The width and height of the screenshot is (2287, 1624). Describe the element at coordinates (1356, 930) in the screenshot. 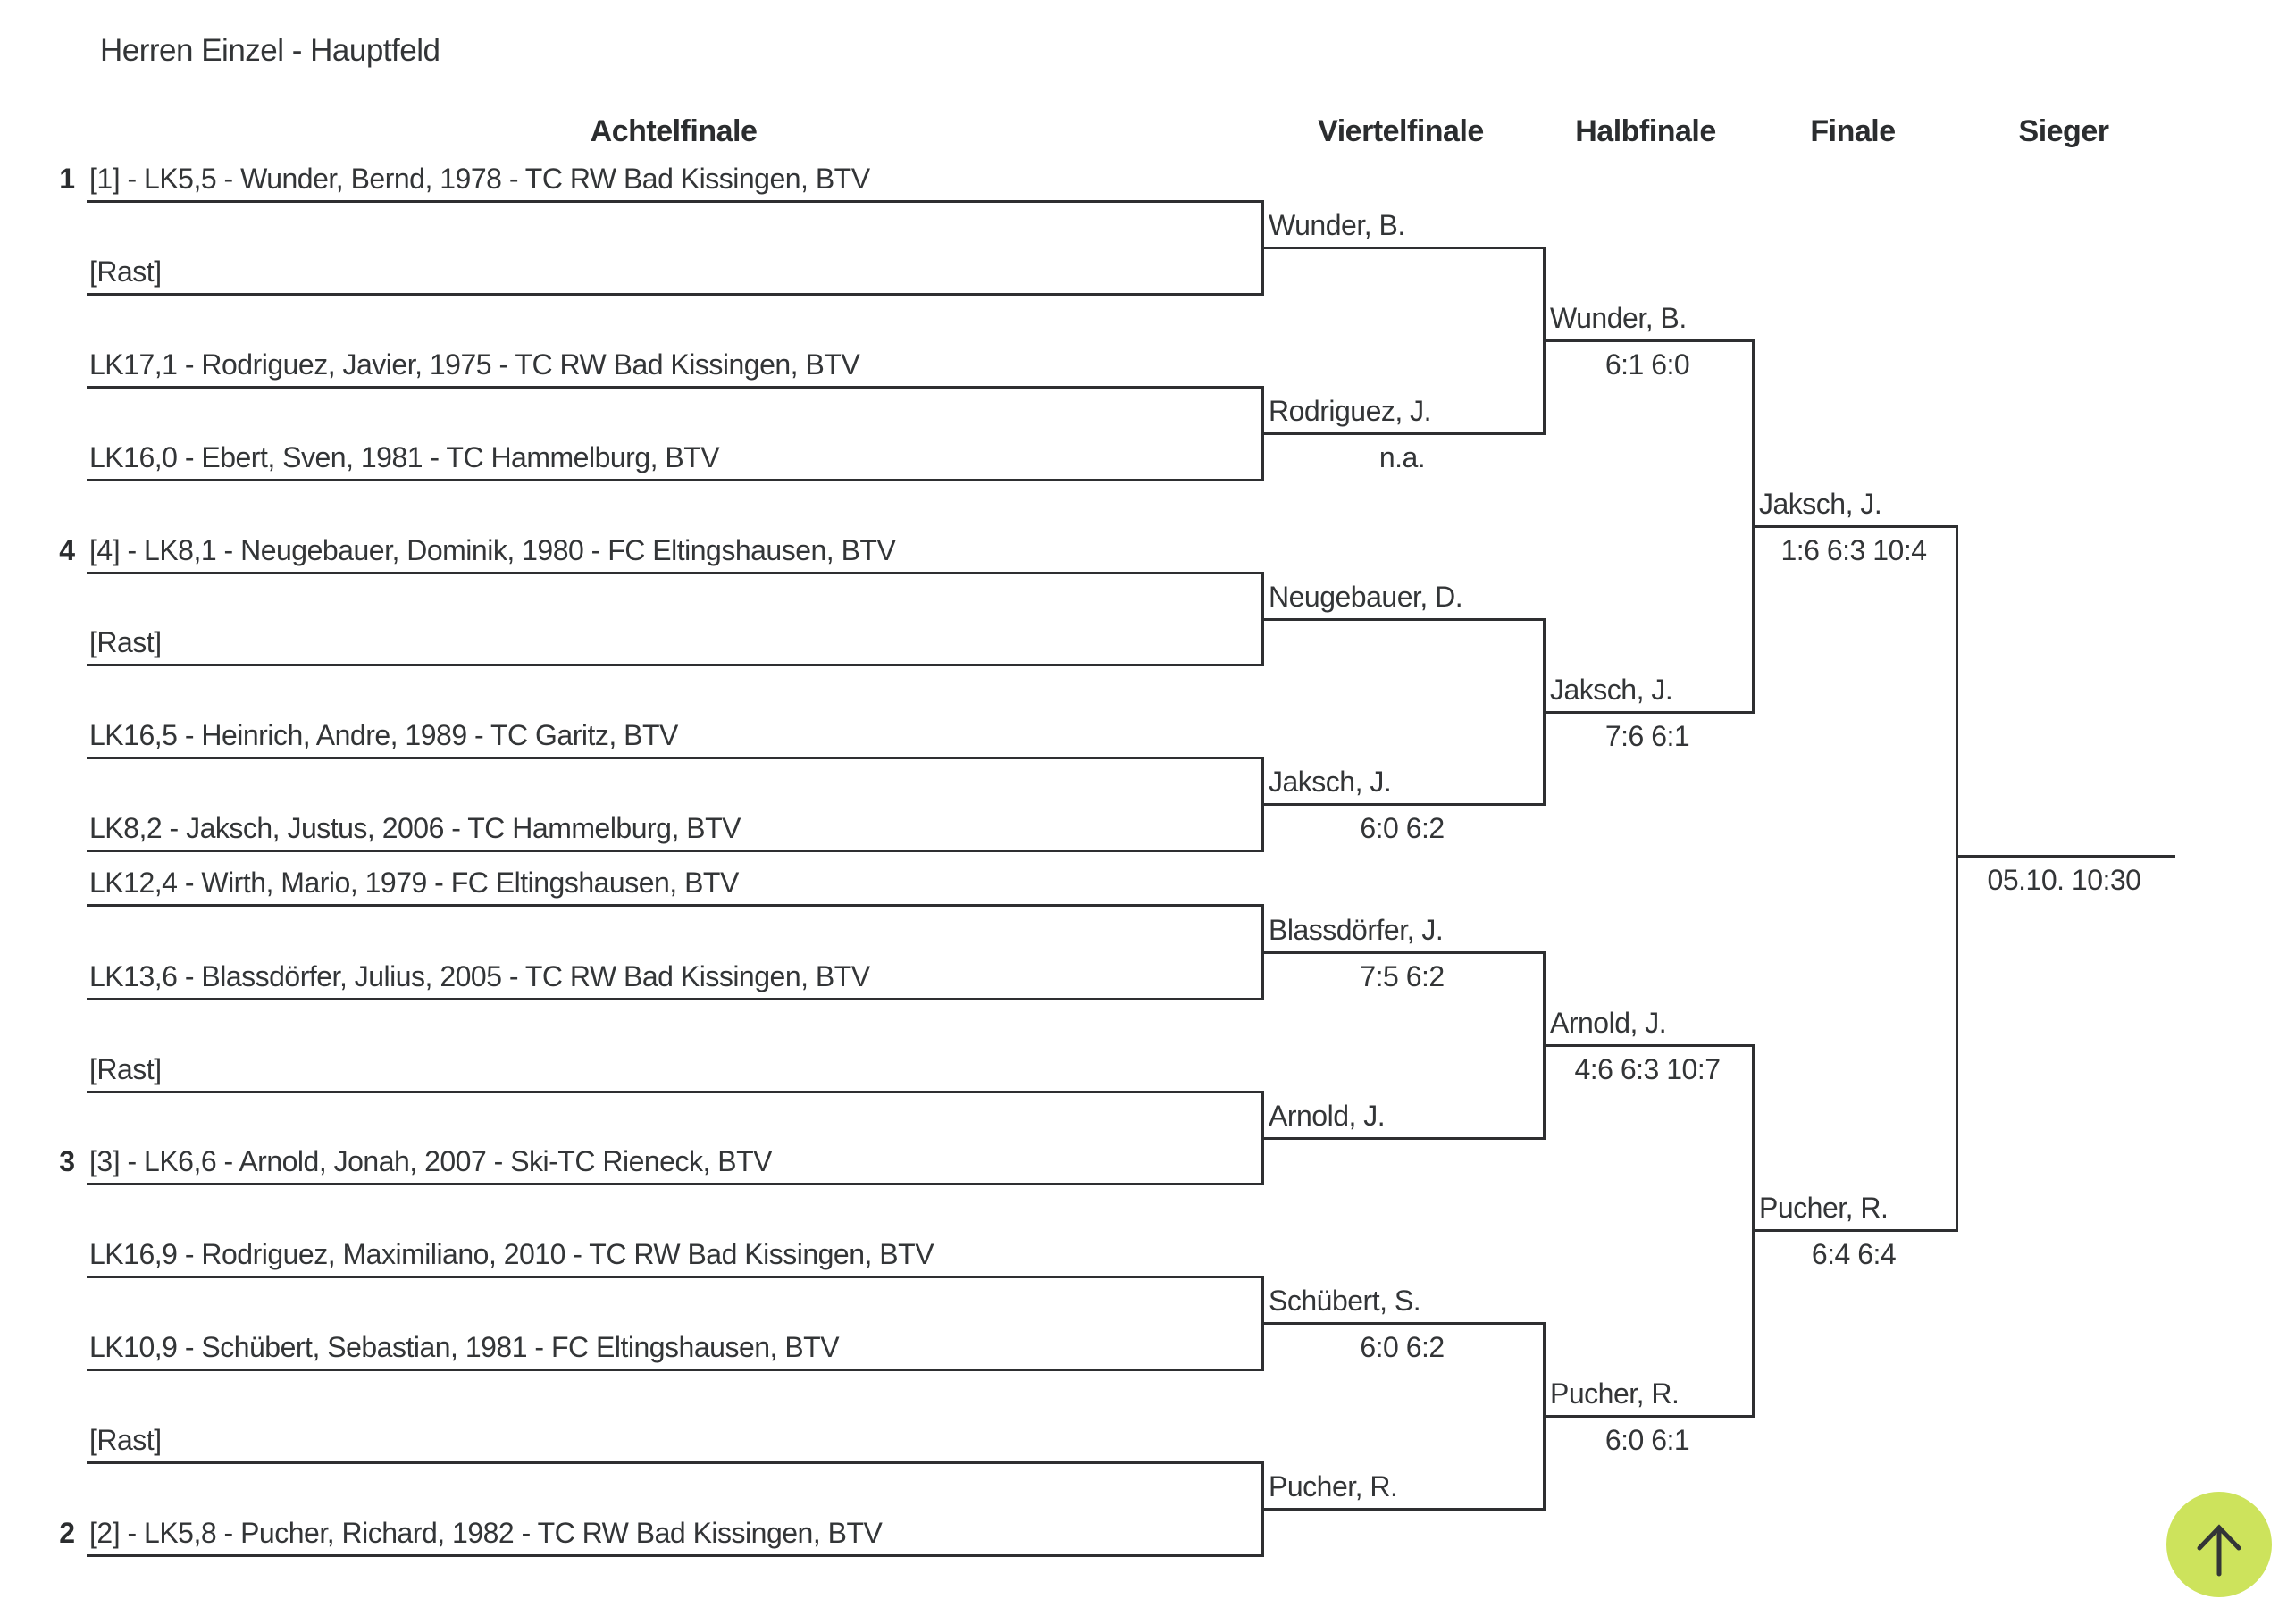

I see `player-name: Blassdörfer, J.` at that location.